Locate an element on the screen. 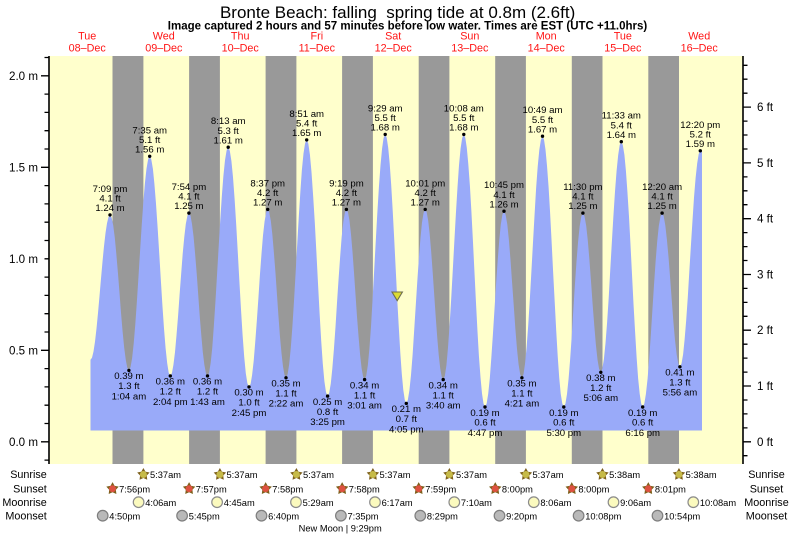 This screenshot has height=538, width=793. svg-text: 7:09 pm is located at coordinates (110, 189).